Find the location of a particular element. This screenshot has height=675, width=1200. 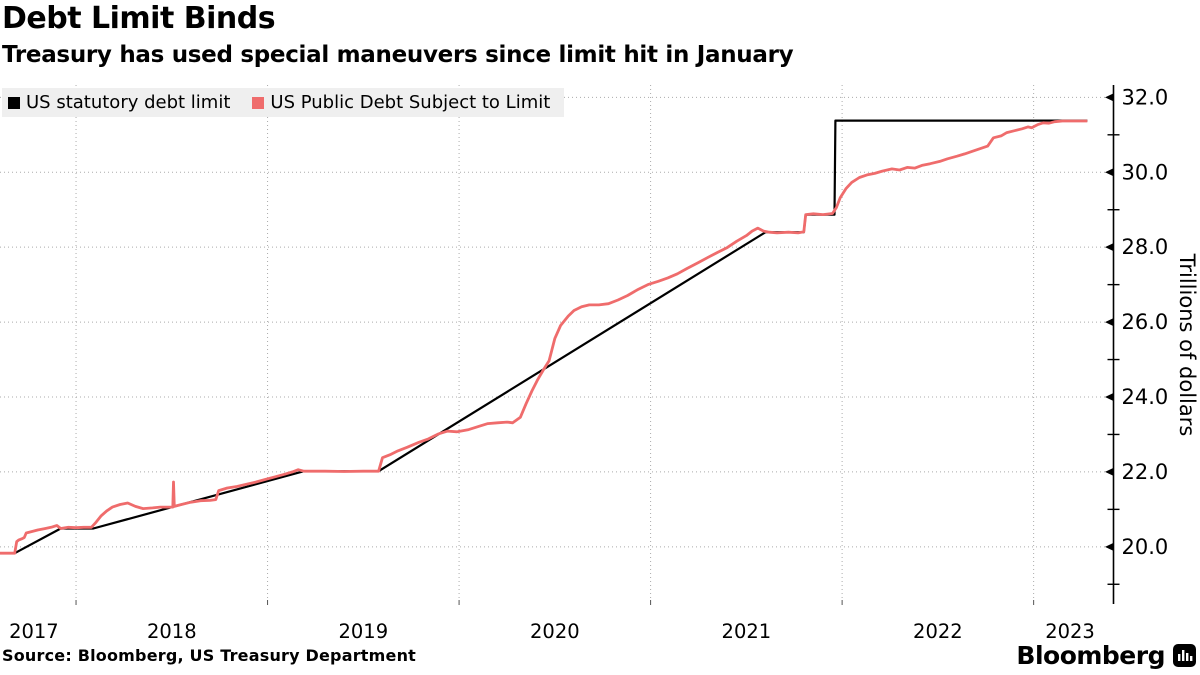

bloomberg-wordmark: Bloomberg is located at coordinates (1090, 655).